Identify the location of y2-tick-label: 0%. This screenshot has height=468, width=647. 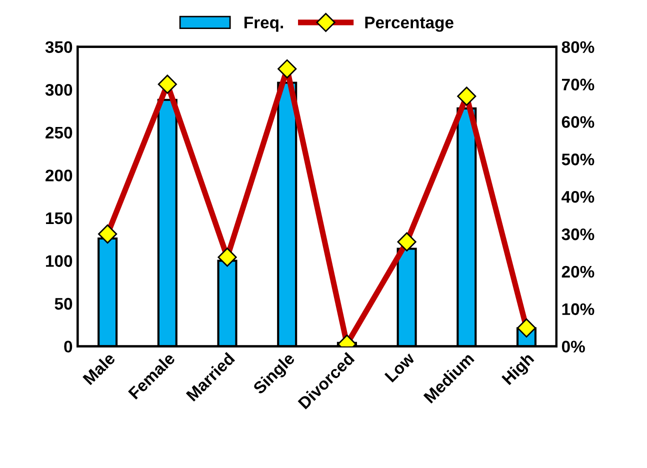
(573, 346).